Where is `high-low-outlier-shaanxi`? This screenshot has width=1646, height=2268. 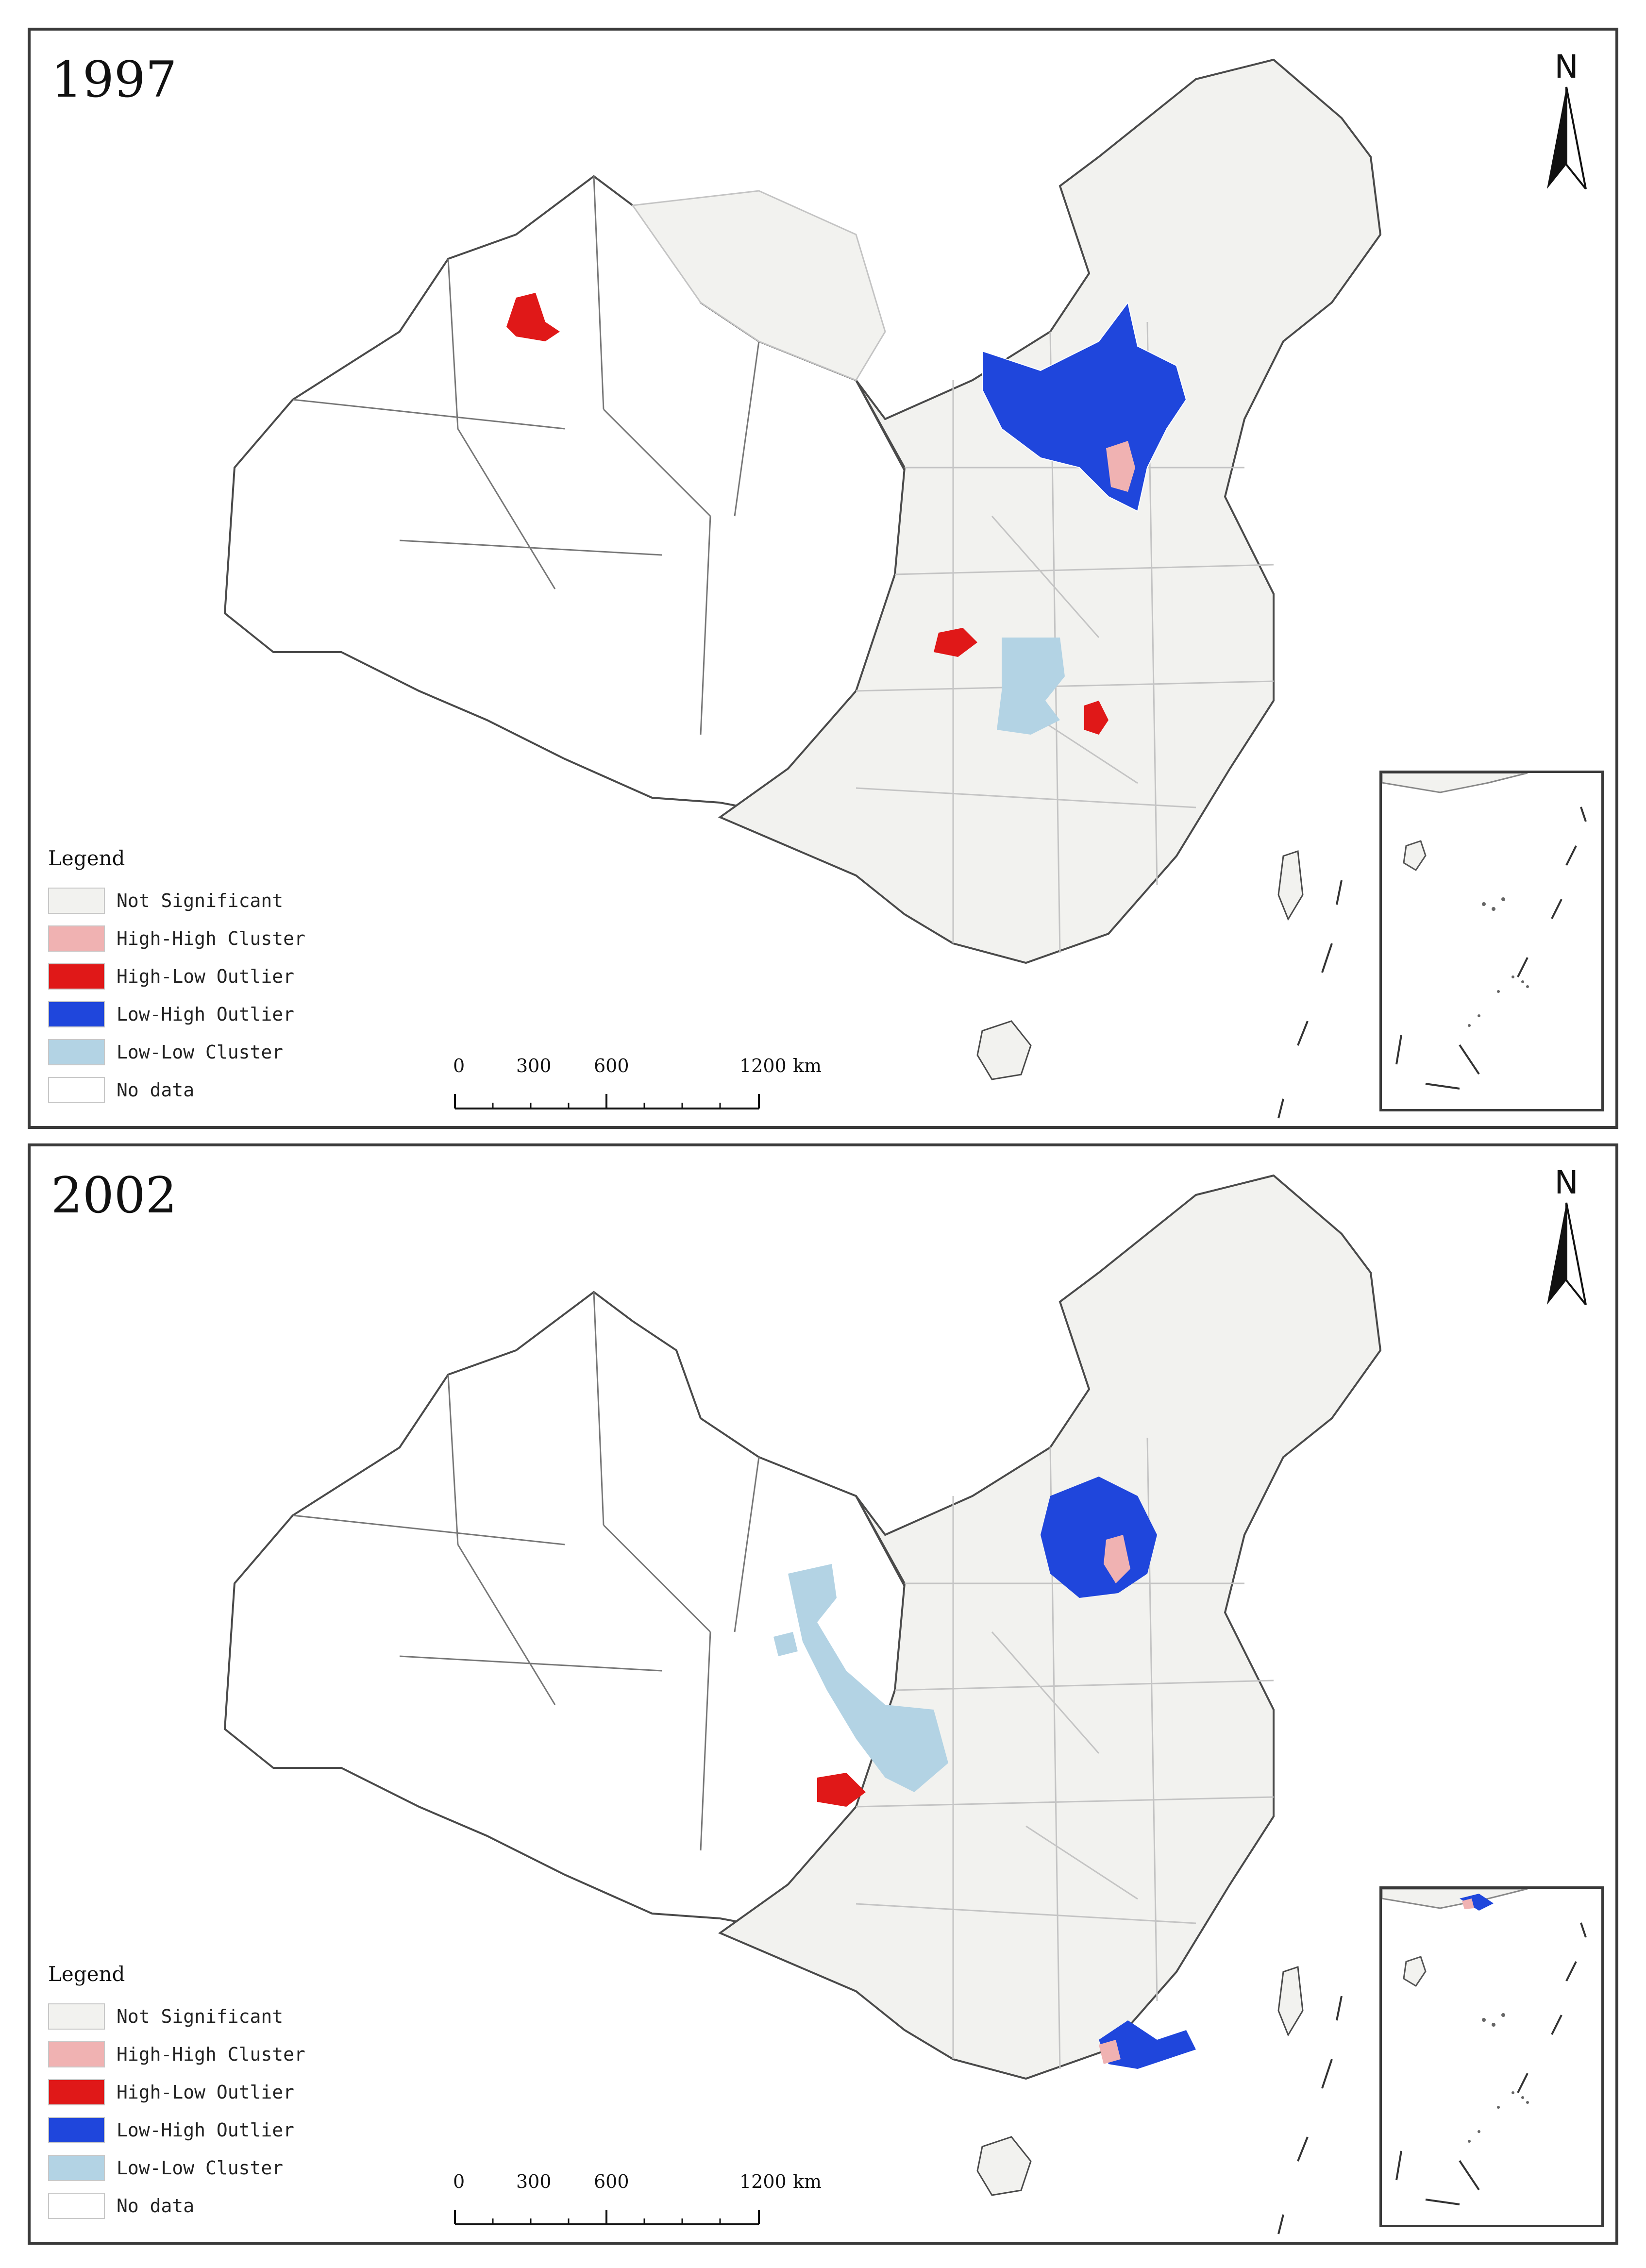
high-low-outlier-shaanxi is located at coordinates (955, 642).